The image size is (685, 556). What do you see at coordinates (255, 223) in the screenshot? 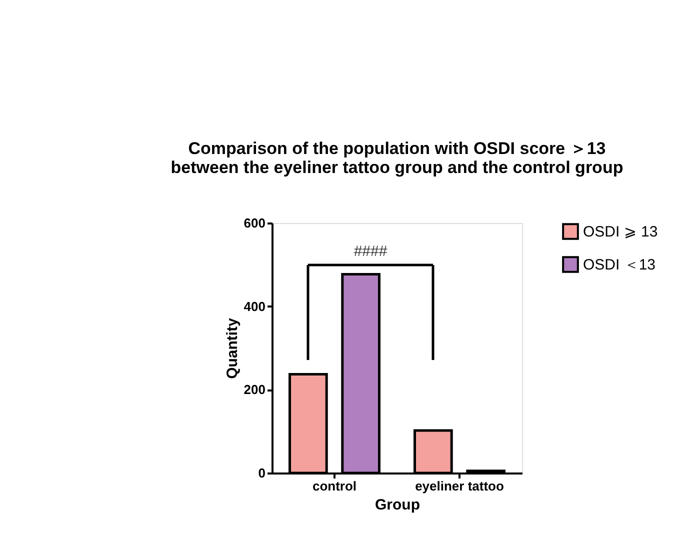
I see `y-tick-label: 600` at bounding box center [255, 223].